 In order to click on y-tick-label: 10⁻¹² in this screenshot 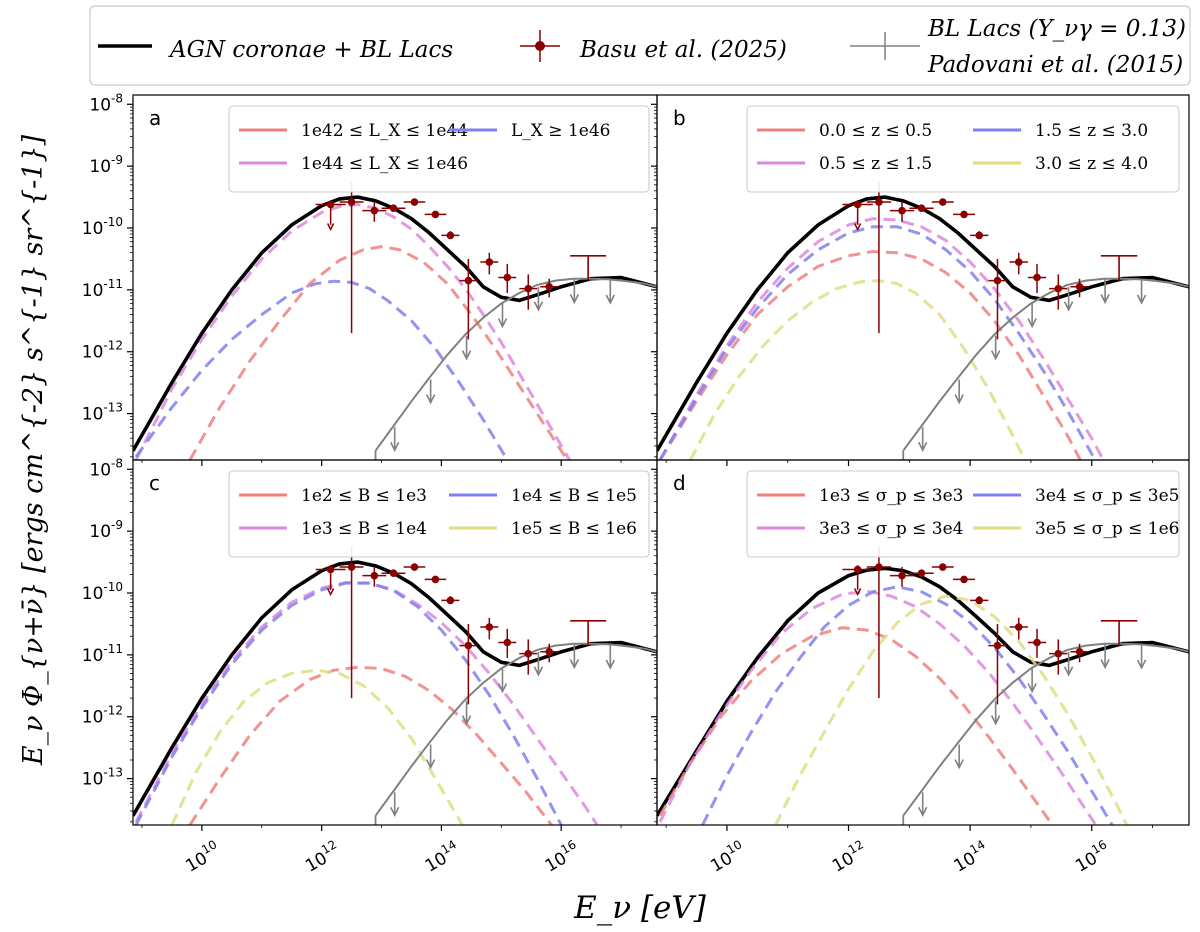, I will do `click(102, 716)`.